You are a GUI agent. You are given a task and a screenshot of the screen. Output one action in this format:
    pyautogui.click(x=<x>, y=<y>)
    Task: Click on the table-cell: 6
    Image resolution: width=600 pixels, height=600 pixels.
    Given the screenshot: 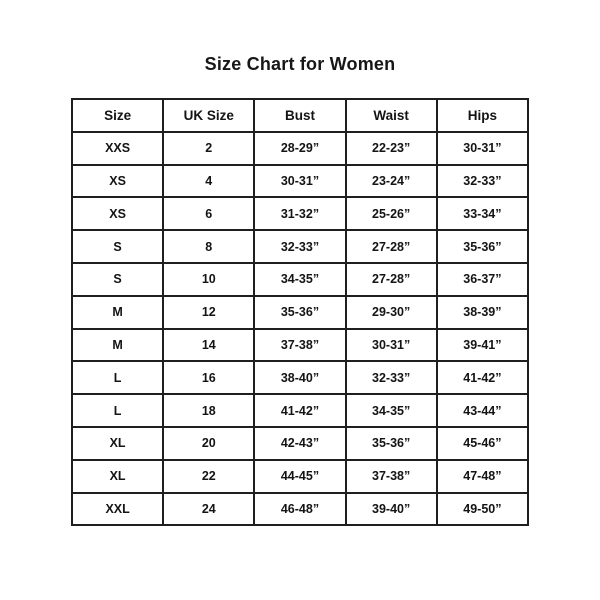 What is the action you would take?
    pyautogui.click(x=209, y=214)
    